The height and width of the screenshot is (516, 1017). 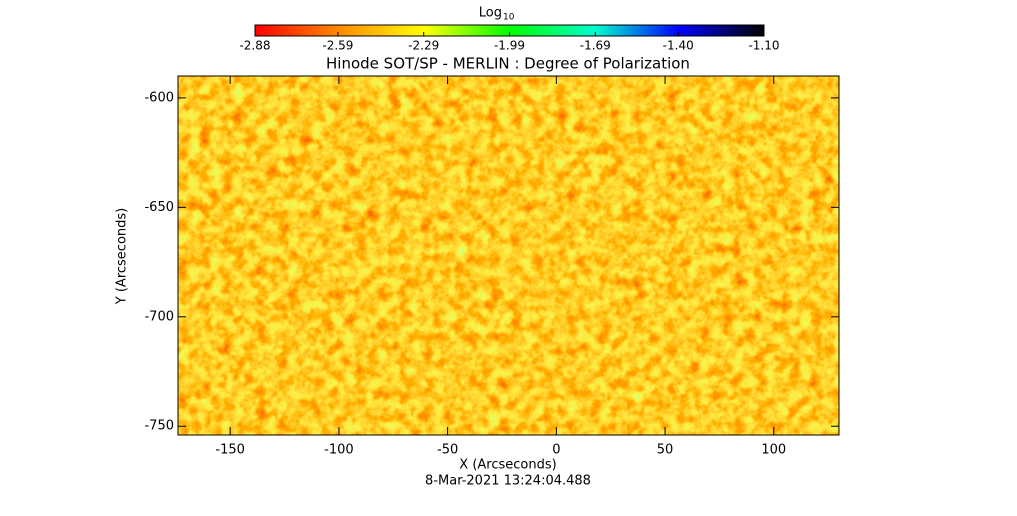 I want to click on y-axis-label: Y (Arcseconds), so click(x=122, y=256).